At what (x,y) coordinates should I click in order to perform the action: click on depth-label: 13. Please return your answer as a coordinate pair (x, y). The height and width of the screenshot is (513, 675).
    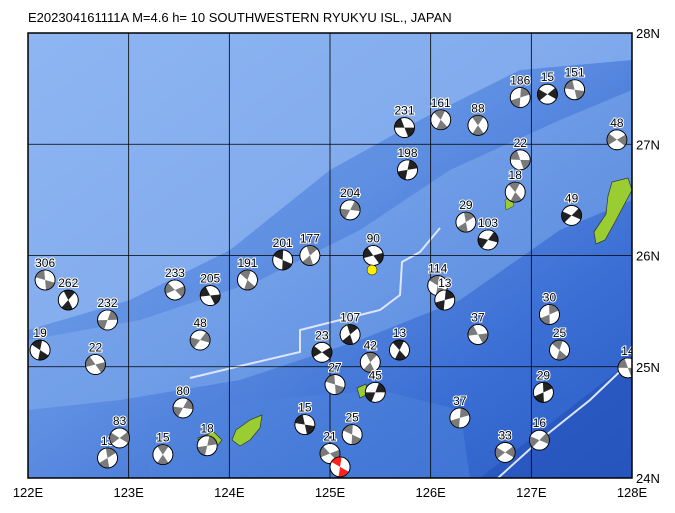
    Looking at the image, I should click on (400, 333).